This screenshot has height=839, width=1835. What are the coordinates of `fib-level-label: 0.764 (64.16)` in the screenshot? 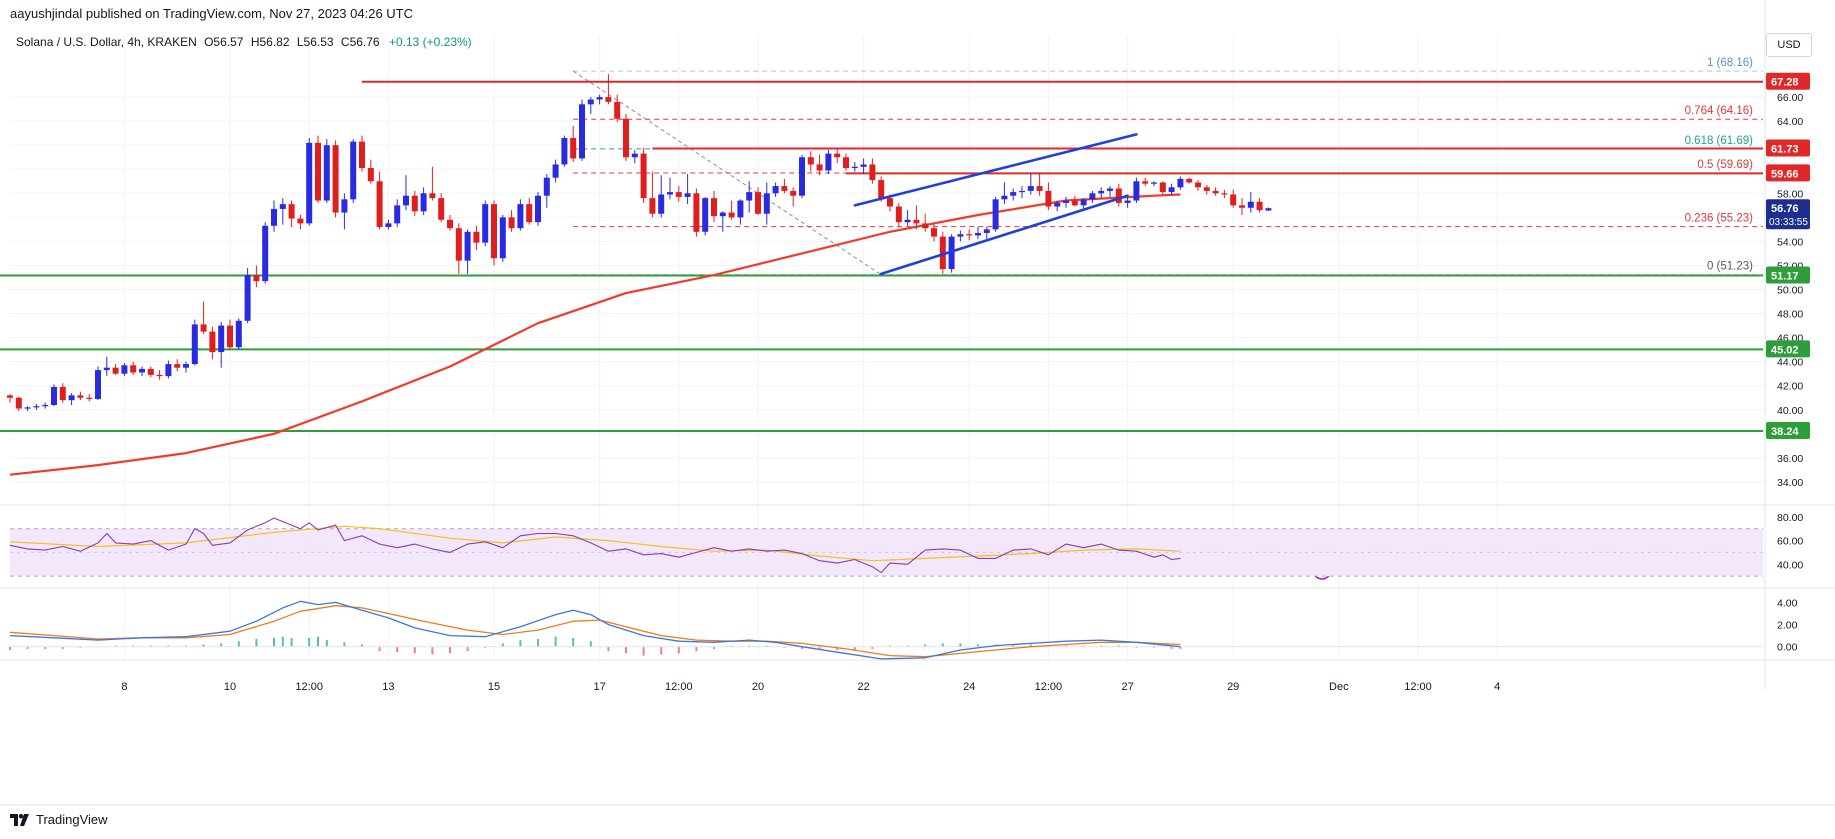 It's located at (1719, 111).